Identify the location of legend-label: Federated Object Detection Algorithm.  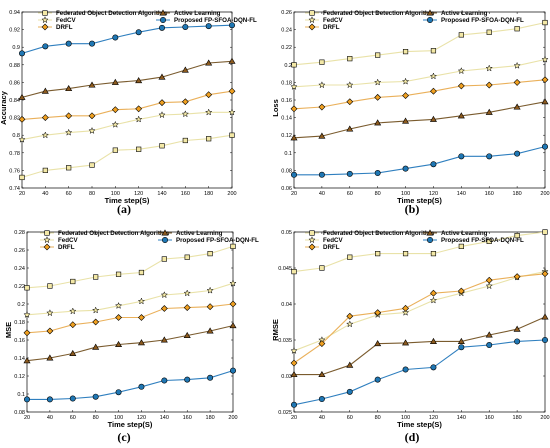
(379, 233).